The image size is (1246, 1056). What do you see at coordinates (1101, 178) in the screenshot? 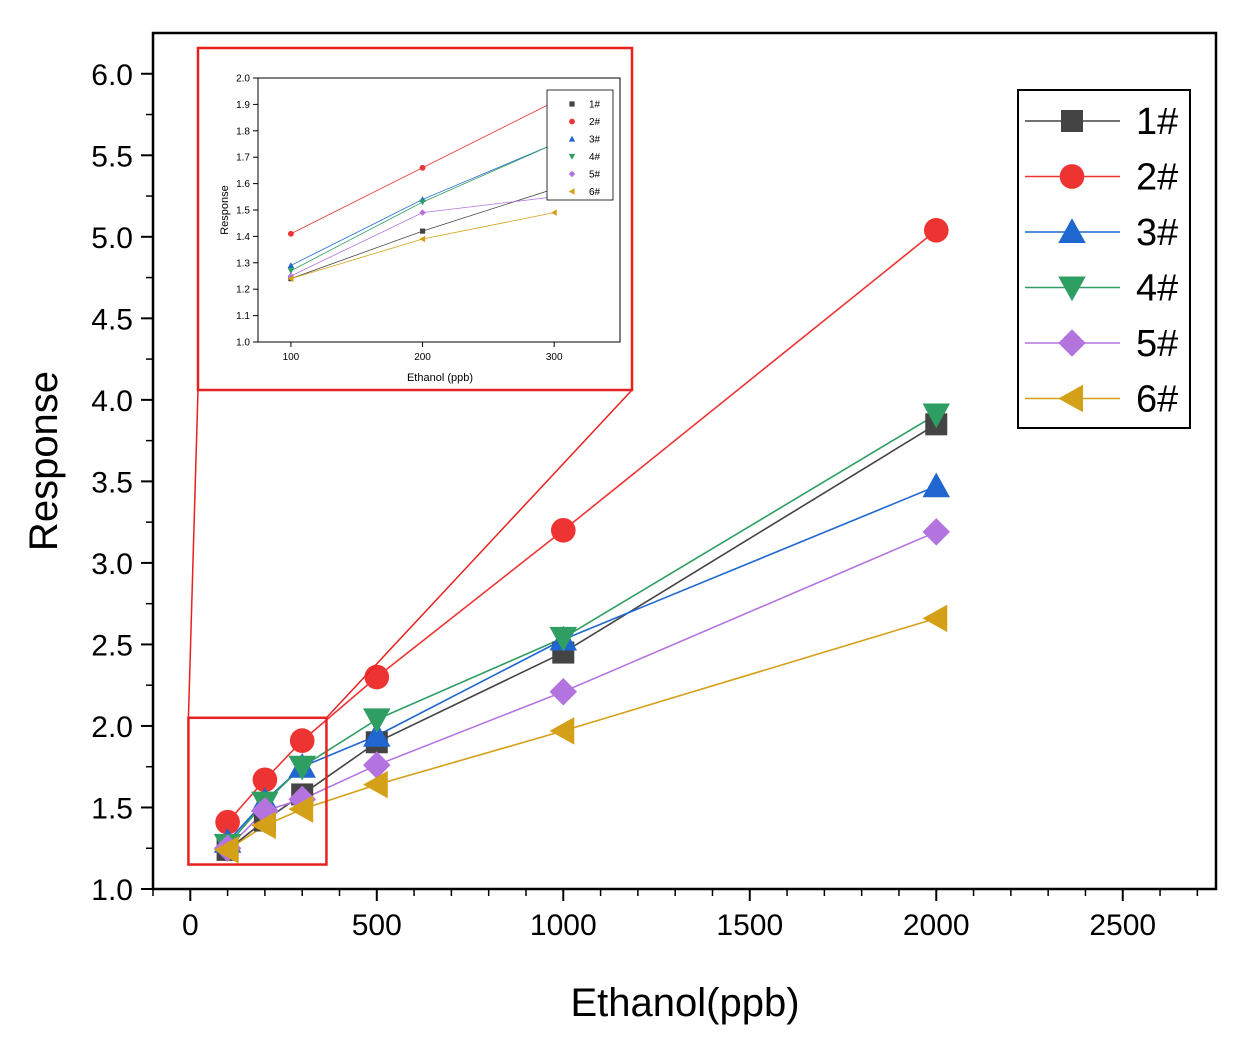
I see `main-legend-item: 2#` at bounding box center [1101, 178].